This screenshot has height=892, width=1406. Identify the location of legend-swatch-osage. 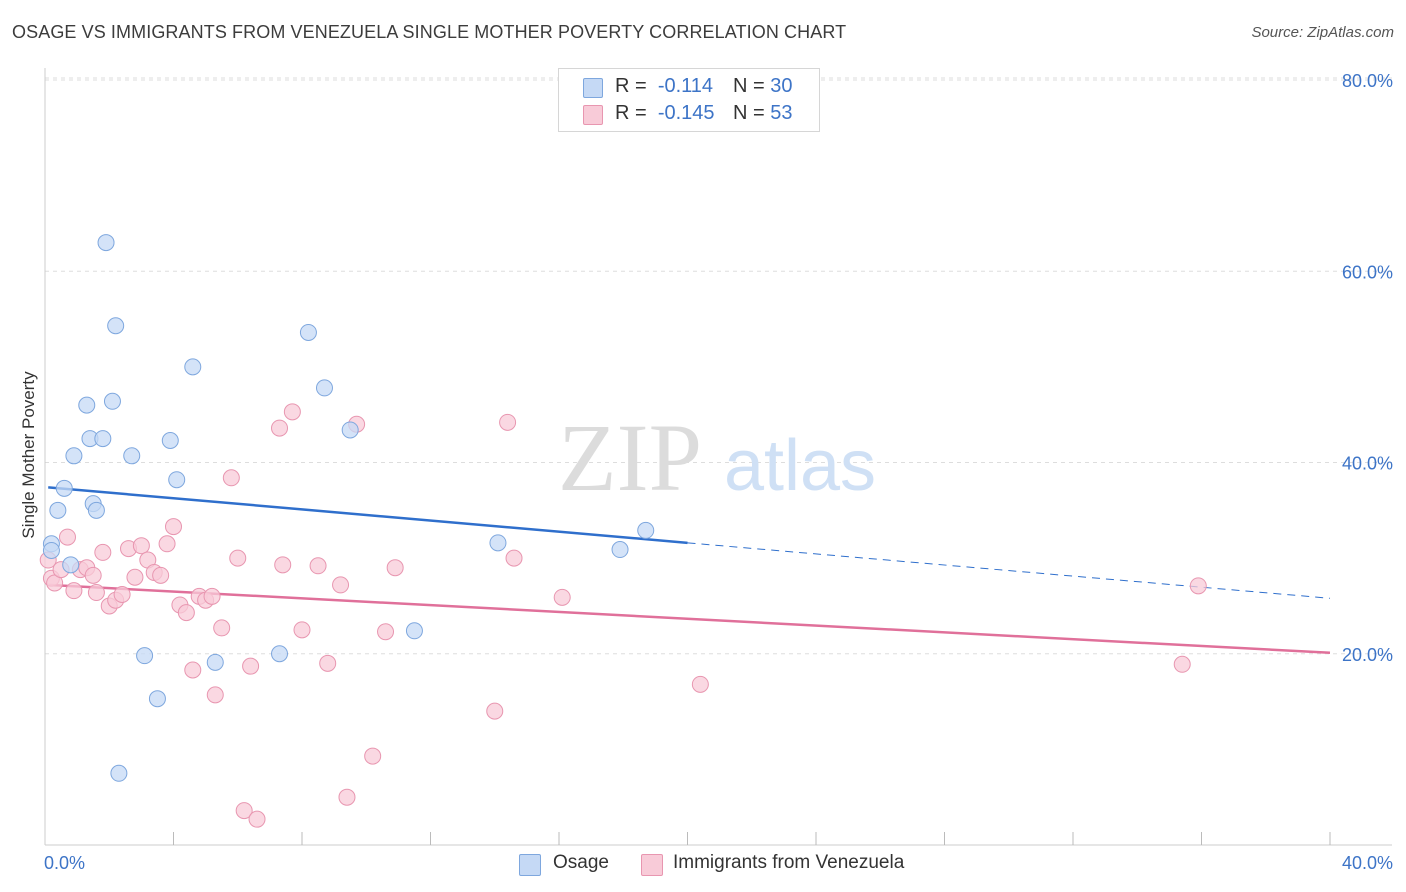
(593, 88).